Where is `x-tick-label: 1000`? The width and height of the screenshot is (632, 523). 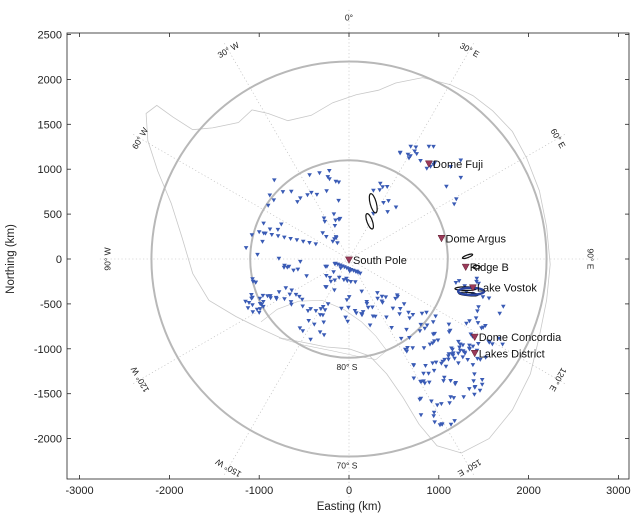
x-tick-label: 1000 is located at coordinates (439, 491).